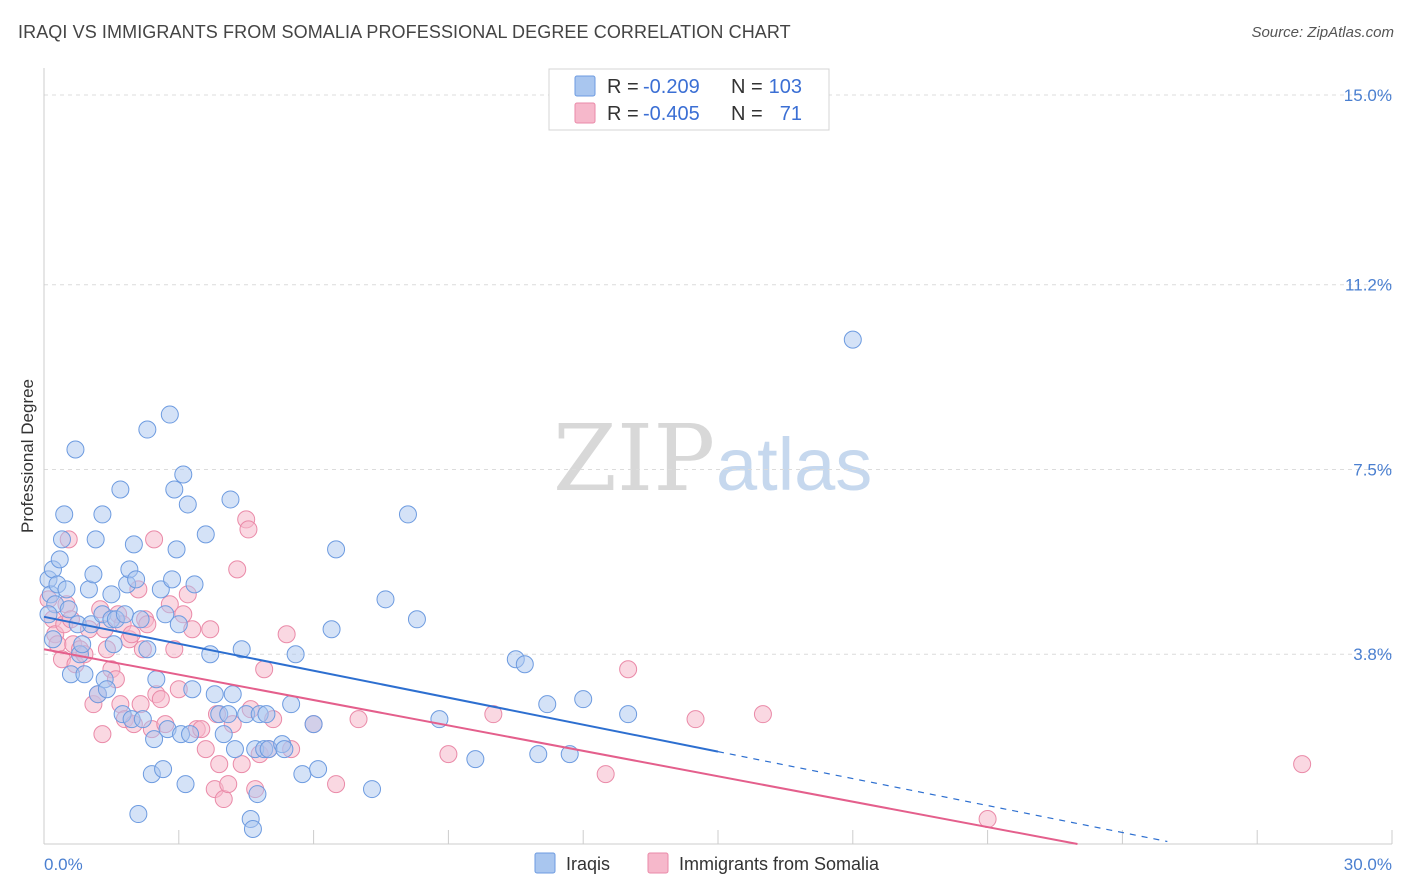  What do you see at coordinates (794, 464) in the screenshot?
I see `watermark-atlas: atlas` at bounding box center [794, 464].